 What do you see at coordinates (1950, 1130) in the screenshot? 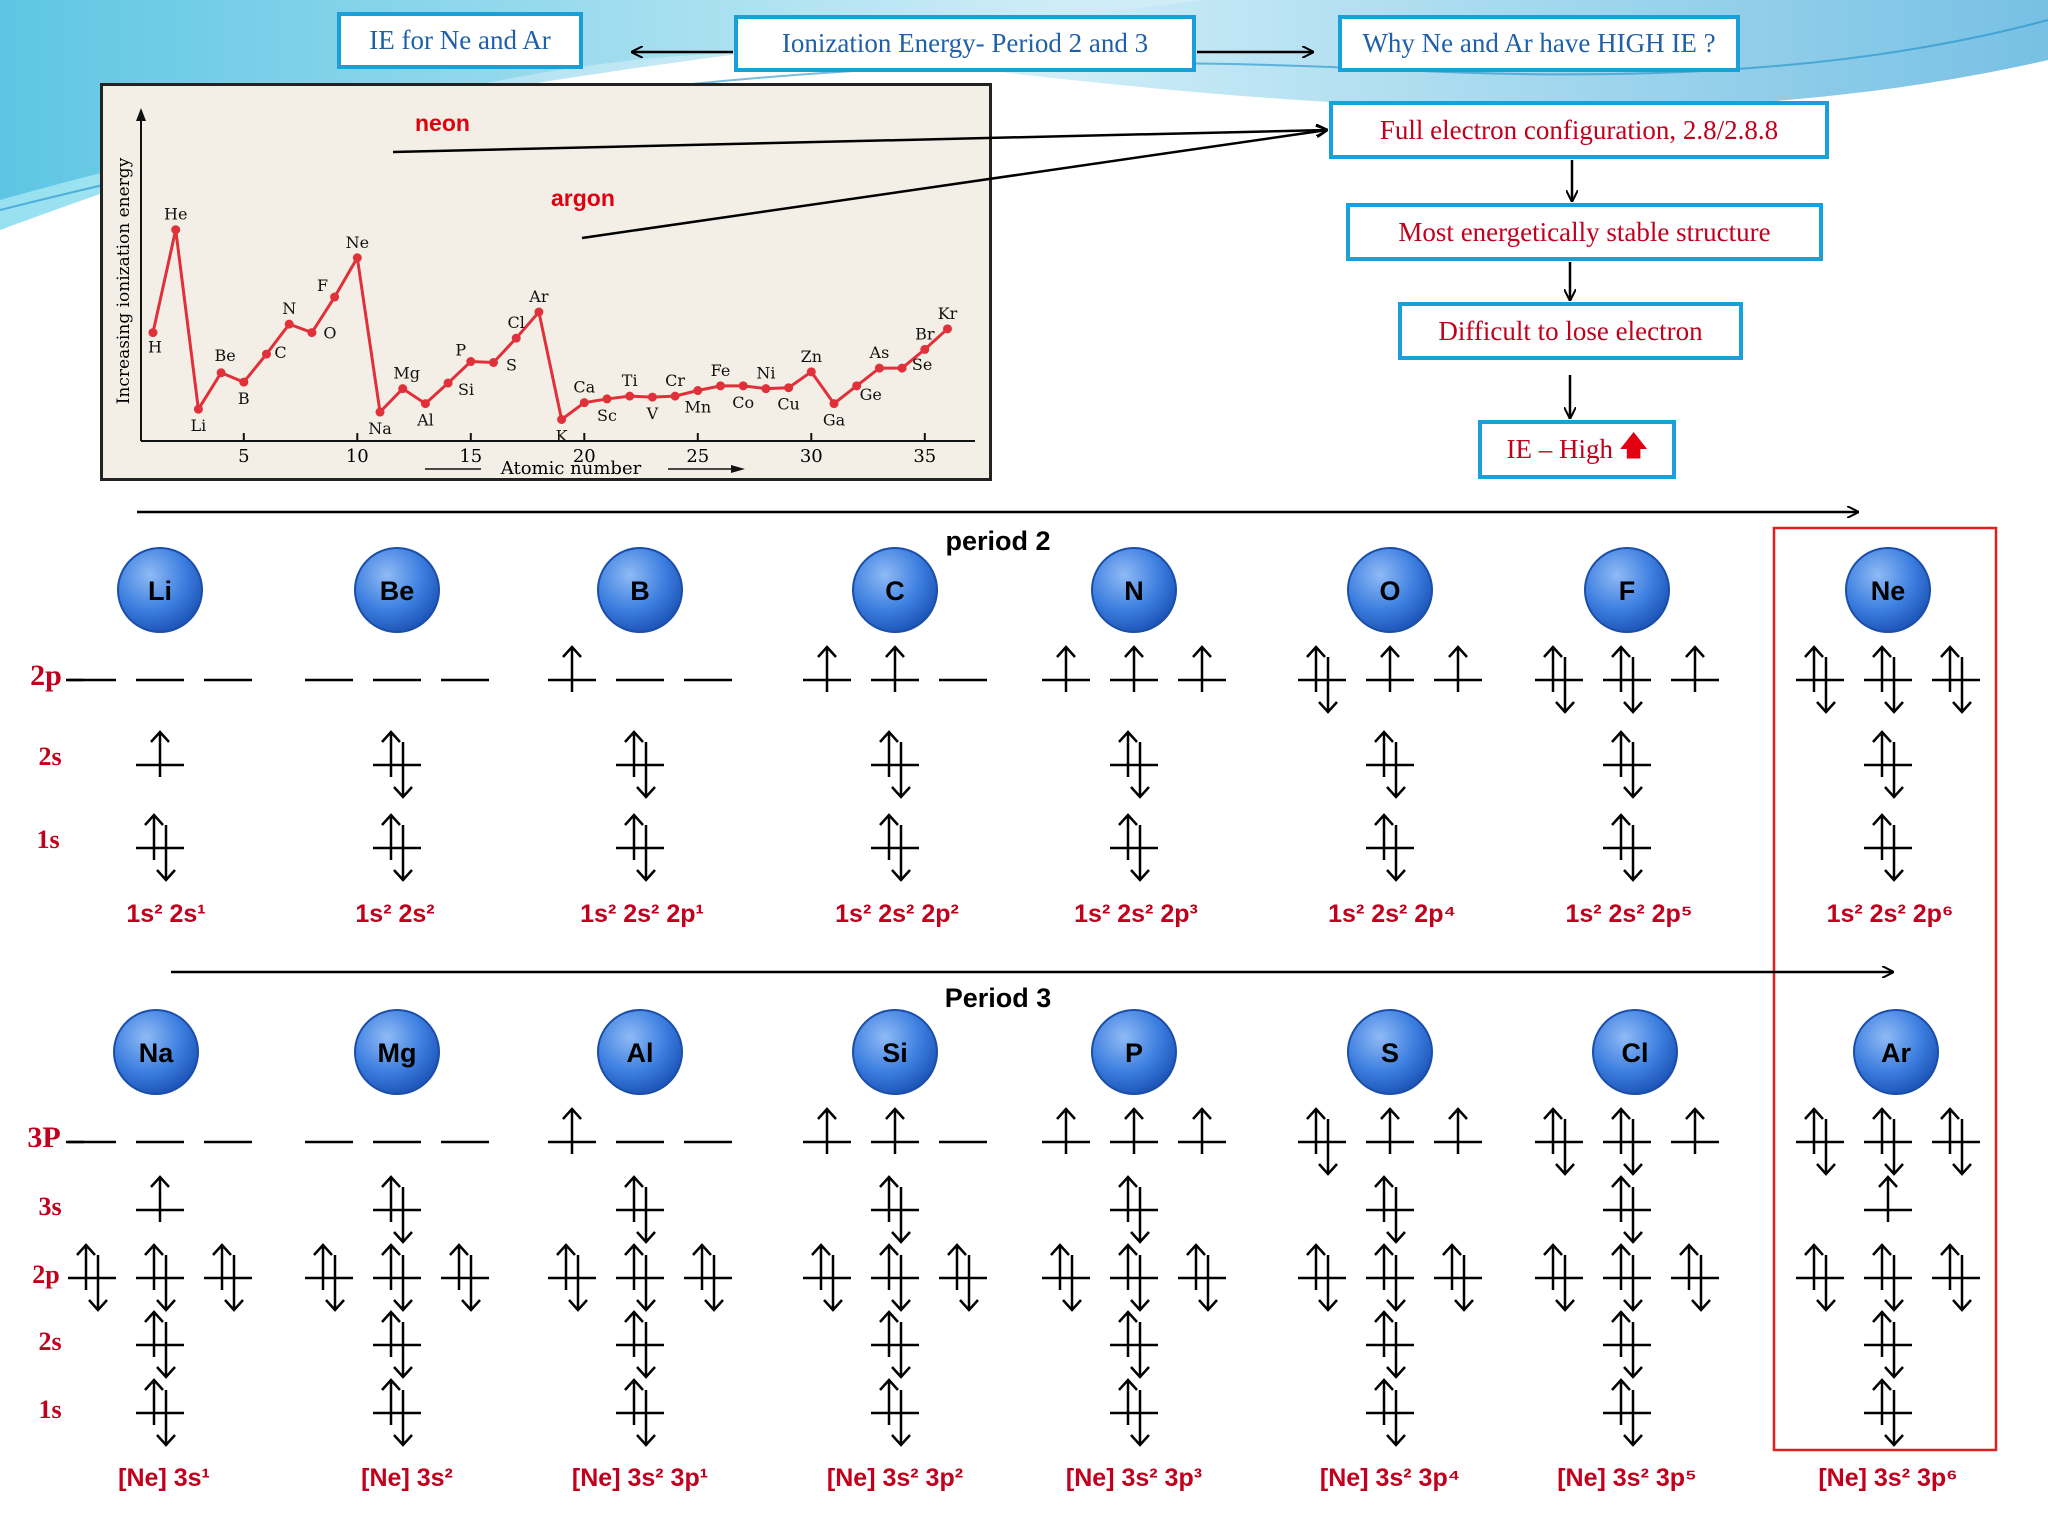
I see `ar-3p-3-up-arrow-icon` at bounding box center [1950, 1130].